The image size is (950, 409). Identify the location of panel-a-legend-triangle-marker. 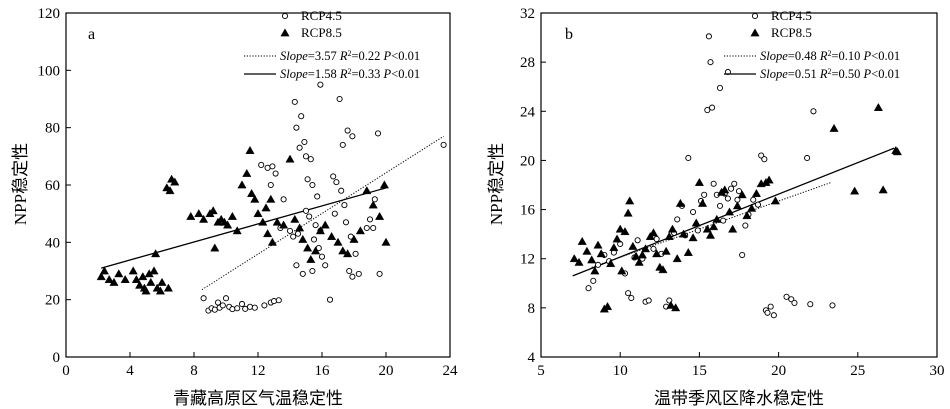
(285, 32).